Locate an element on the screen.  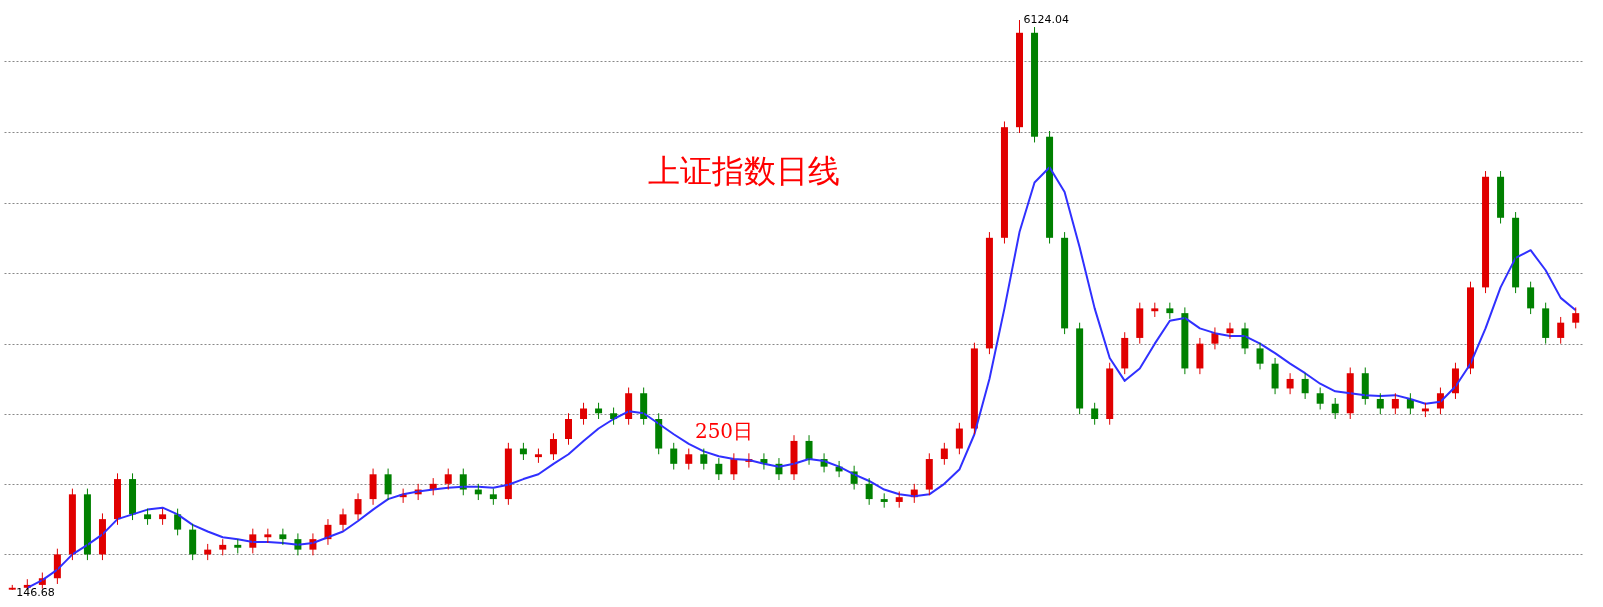
annotation: 250日 is located at coordinates (724, 431).